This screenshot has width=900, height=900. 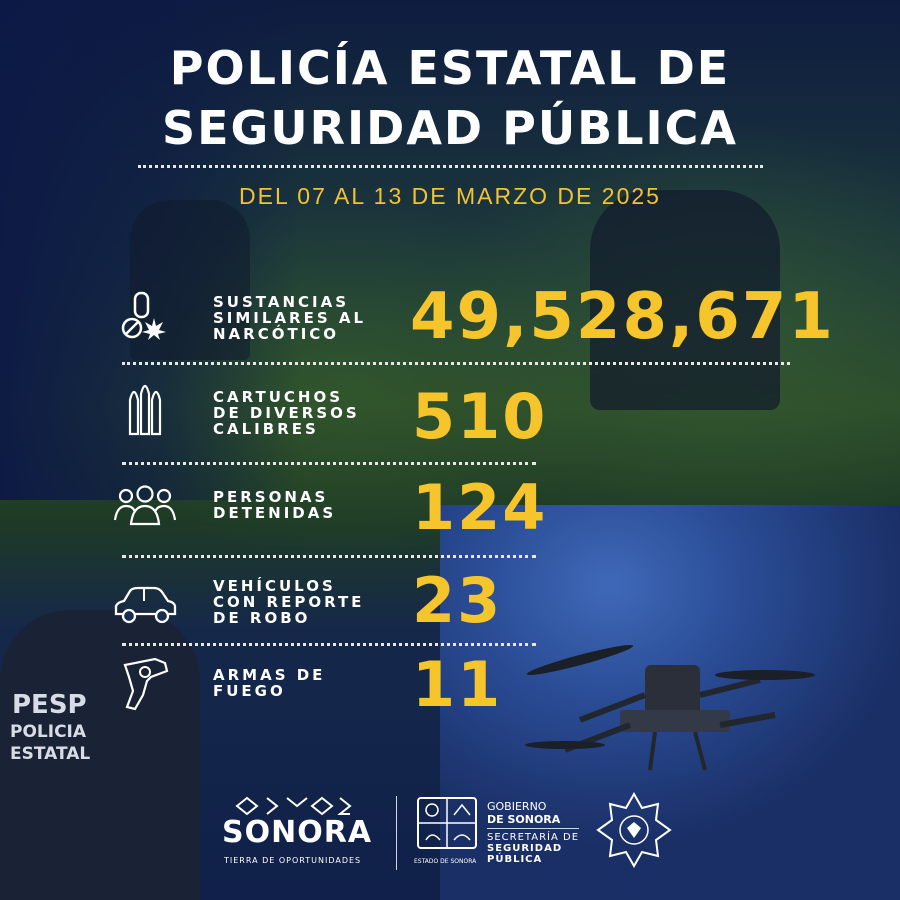 What do you see at coordinates (297, 832) in the screenshot?
I see `sonora-logo-text: SONORA` at bounding box center [297, 832].